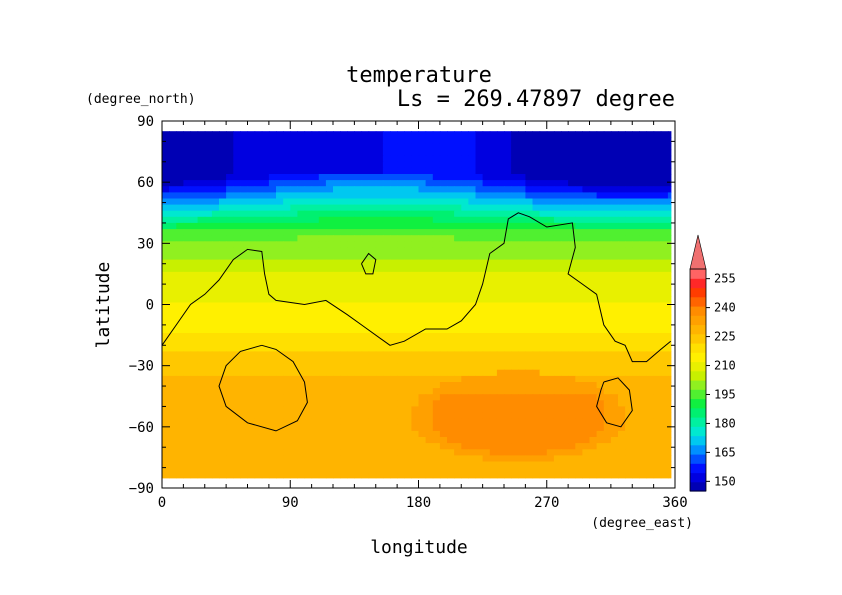 This screenshot has width=842, height=595. What do you see at coordinates (145, 122) in the screenshot?
I see `y-tick-label: 90` at bounding box center [145, 122].